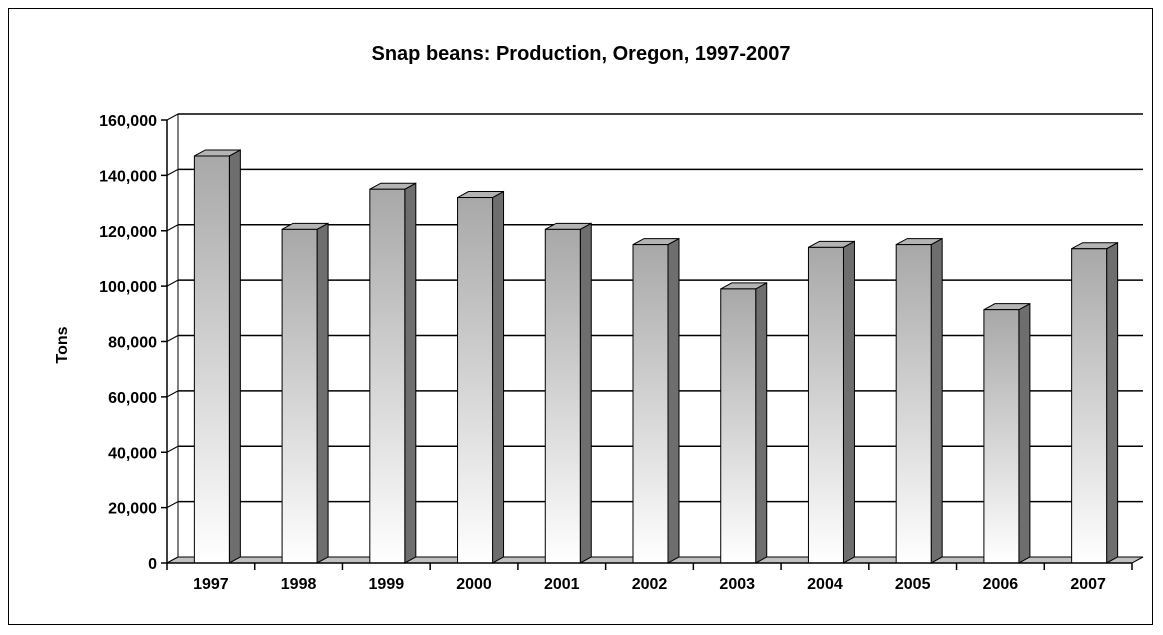  What do you see at coordinates (128, 121) in the screenshot?
I see `y-tick-label: 160,000` at bounding box center [128, 121].